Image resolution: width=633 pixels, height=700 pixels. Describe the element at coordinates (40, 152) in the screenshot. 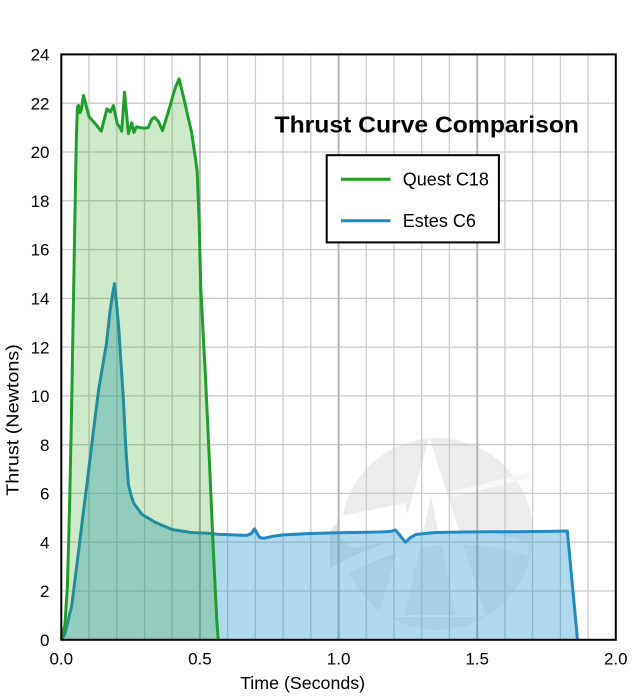

I see `svg-text: 20` at that location.